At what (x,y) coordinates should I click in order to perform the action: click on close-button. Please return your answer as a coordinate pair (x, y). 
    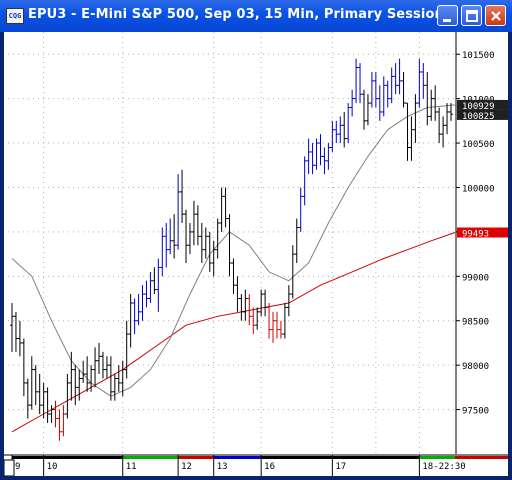
    Looking at the image, I should click on (495, 15).